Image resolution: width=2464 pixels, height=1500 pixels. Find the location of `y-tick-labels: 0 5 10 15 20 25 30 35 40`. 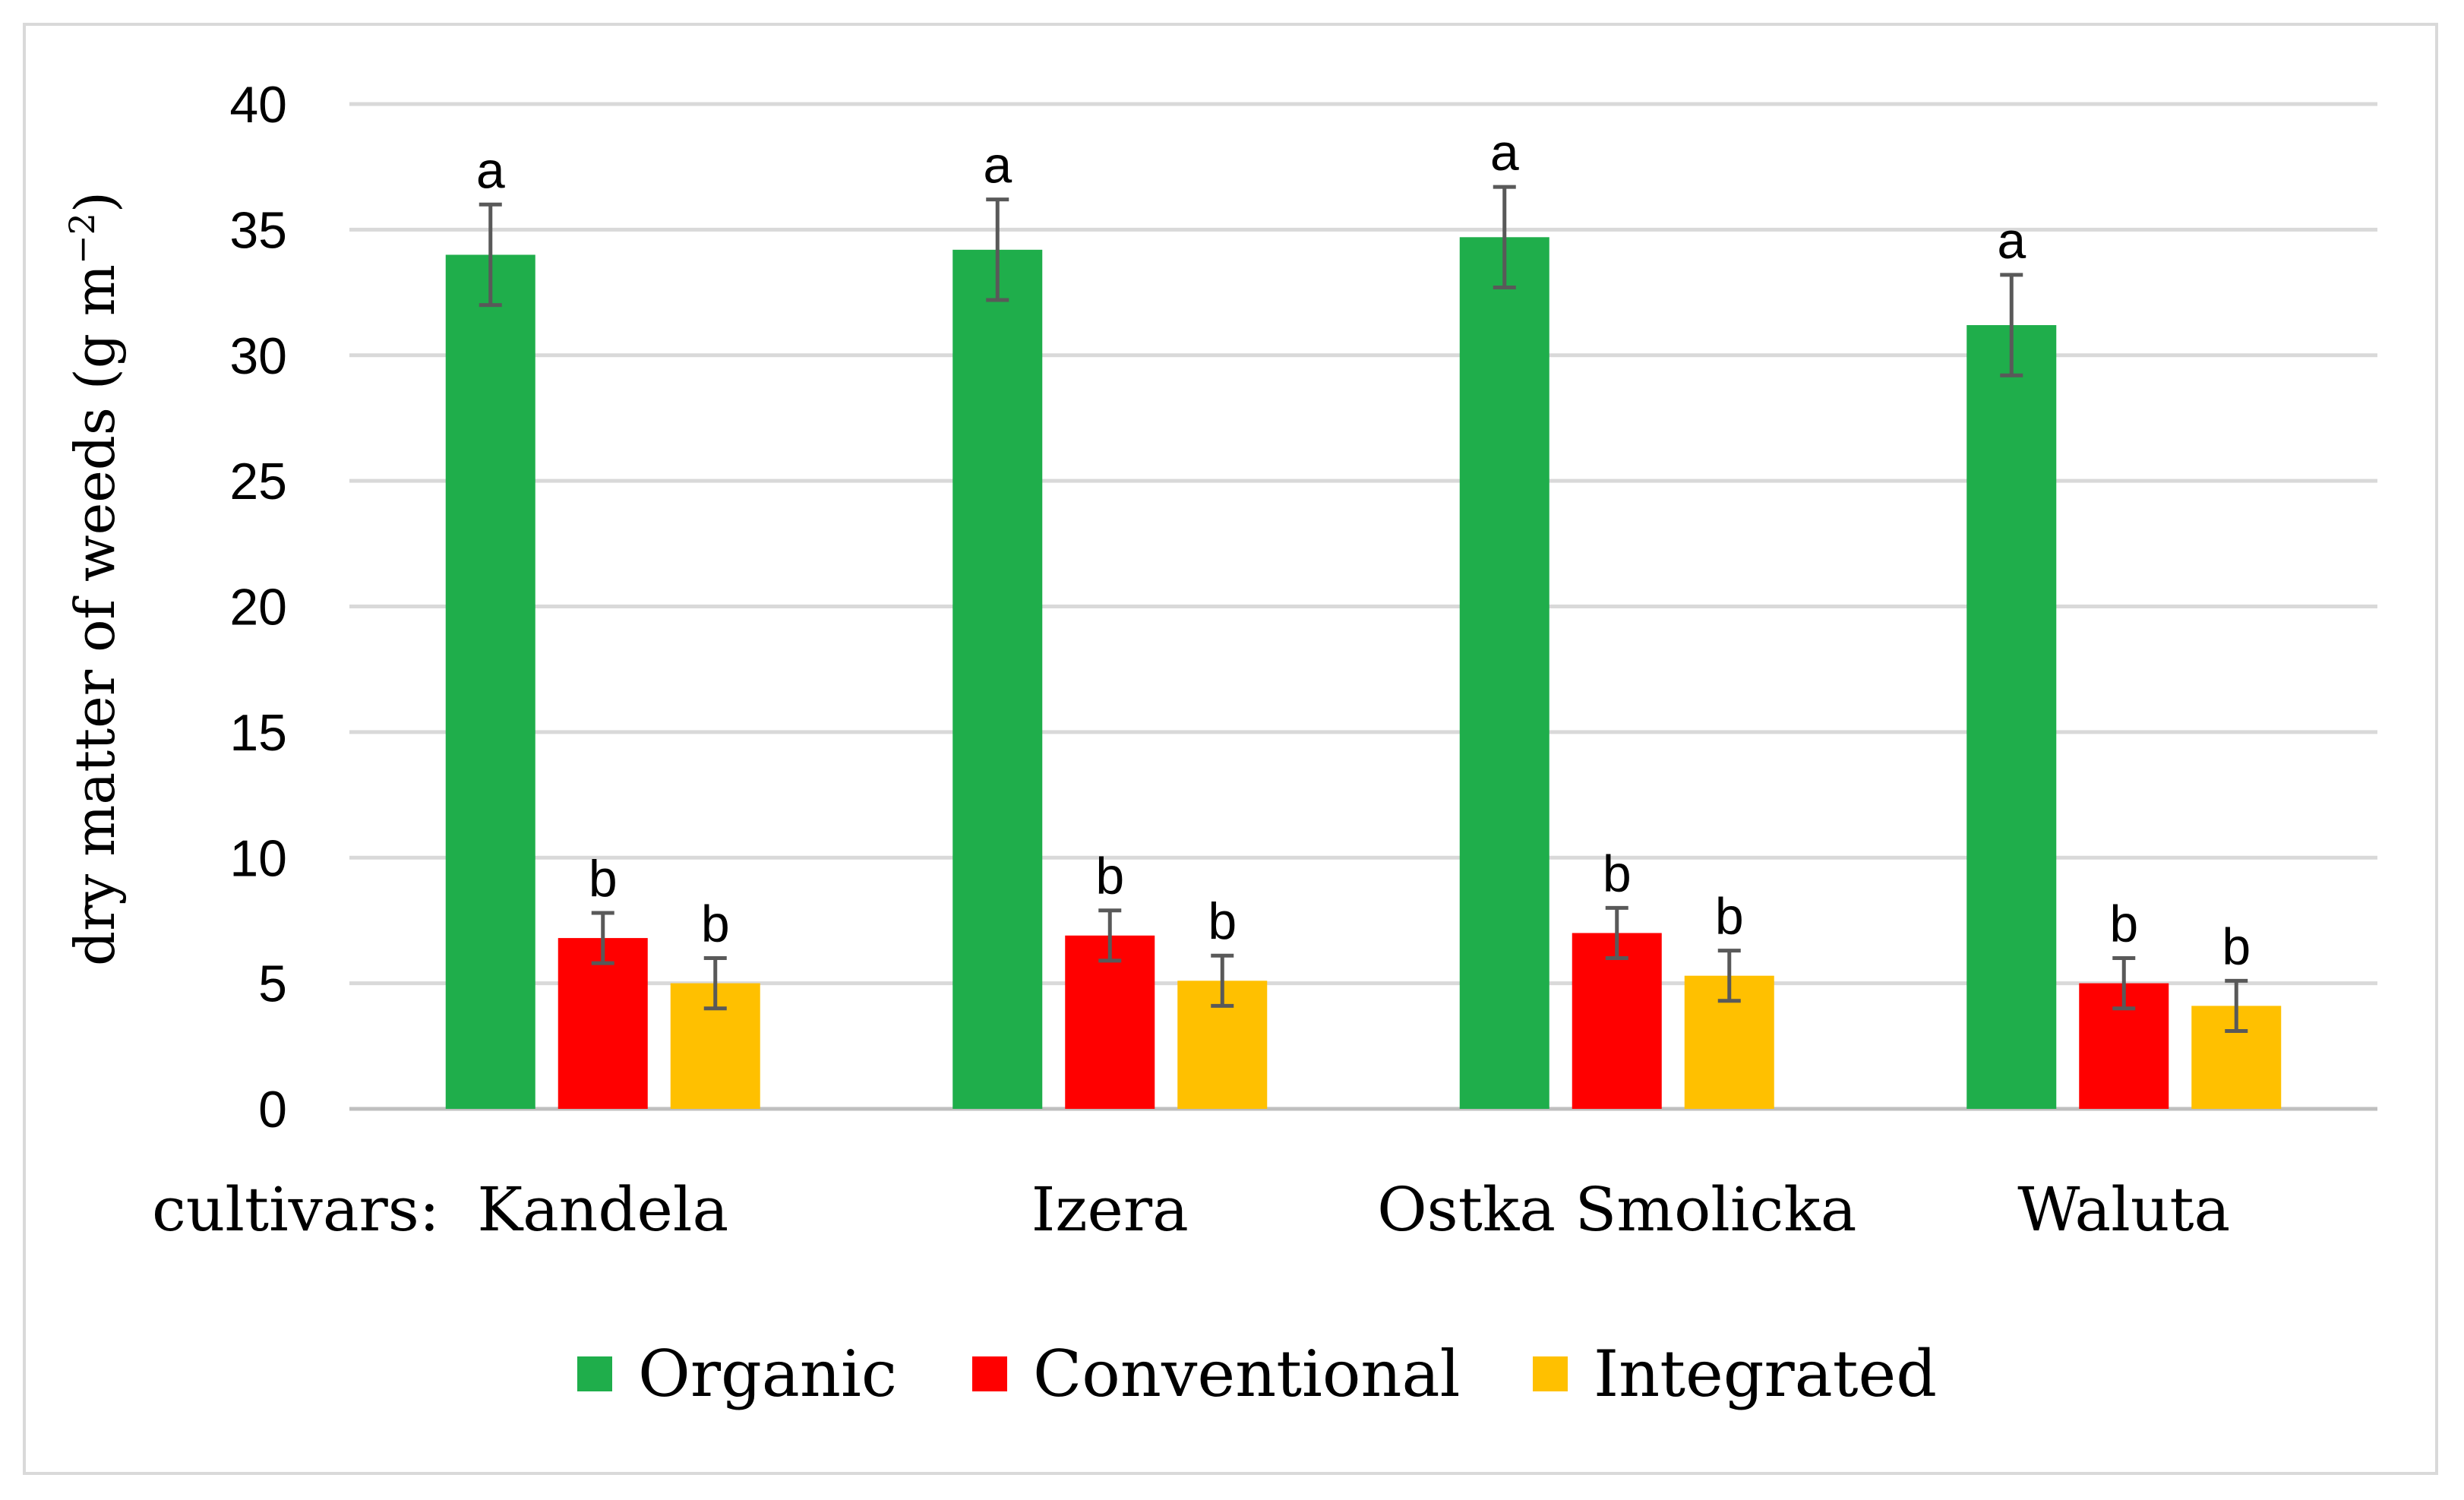

y-tick-labels: 0 5 10 15 20 25 30 35 40 is located at coordinates (258, 607).